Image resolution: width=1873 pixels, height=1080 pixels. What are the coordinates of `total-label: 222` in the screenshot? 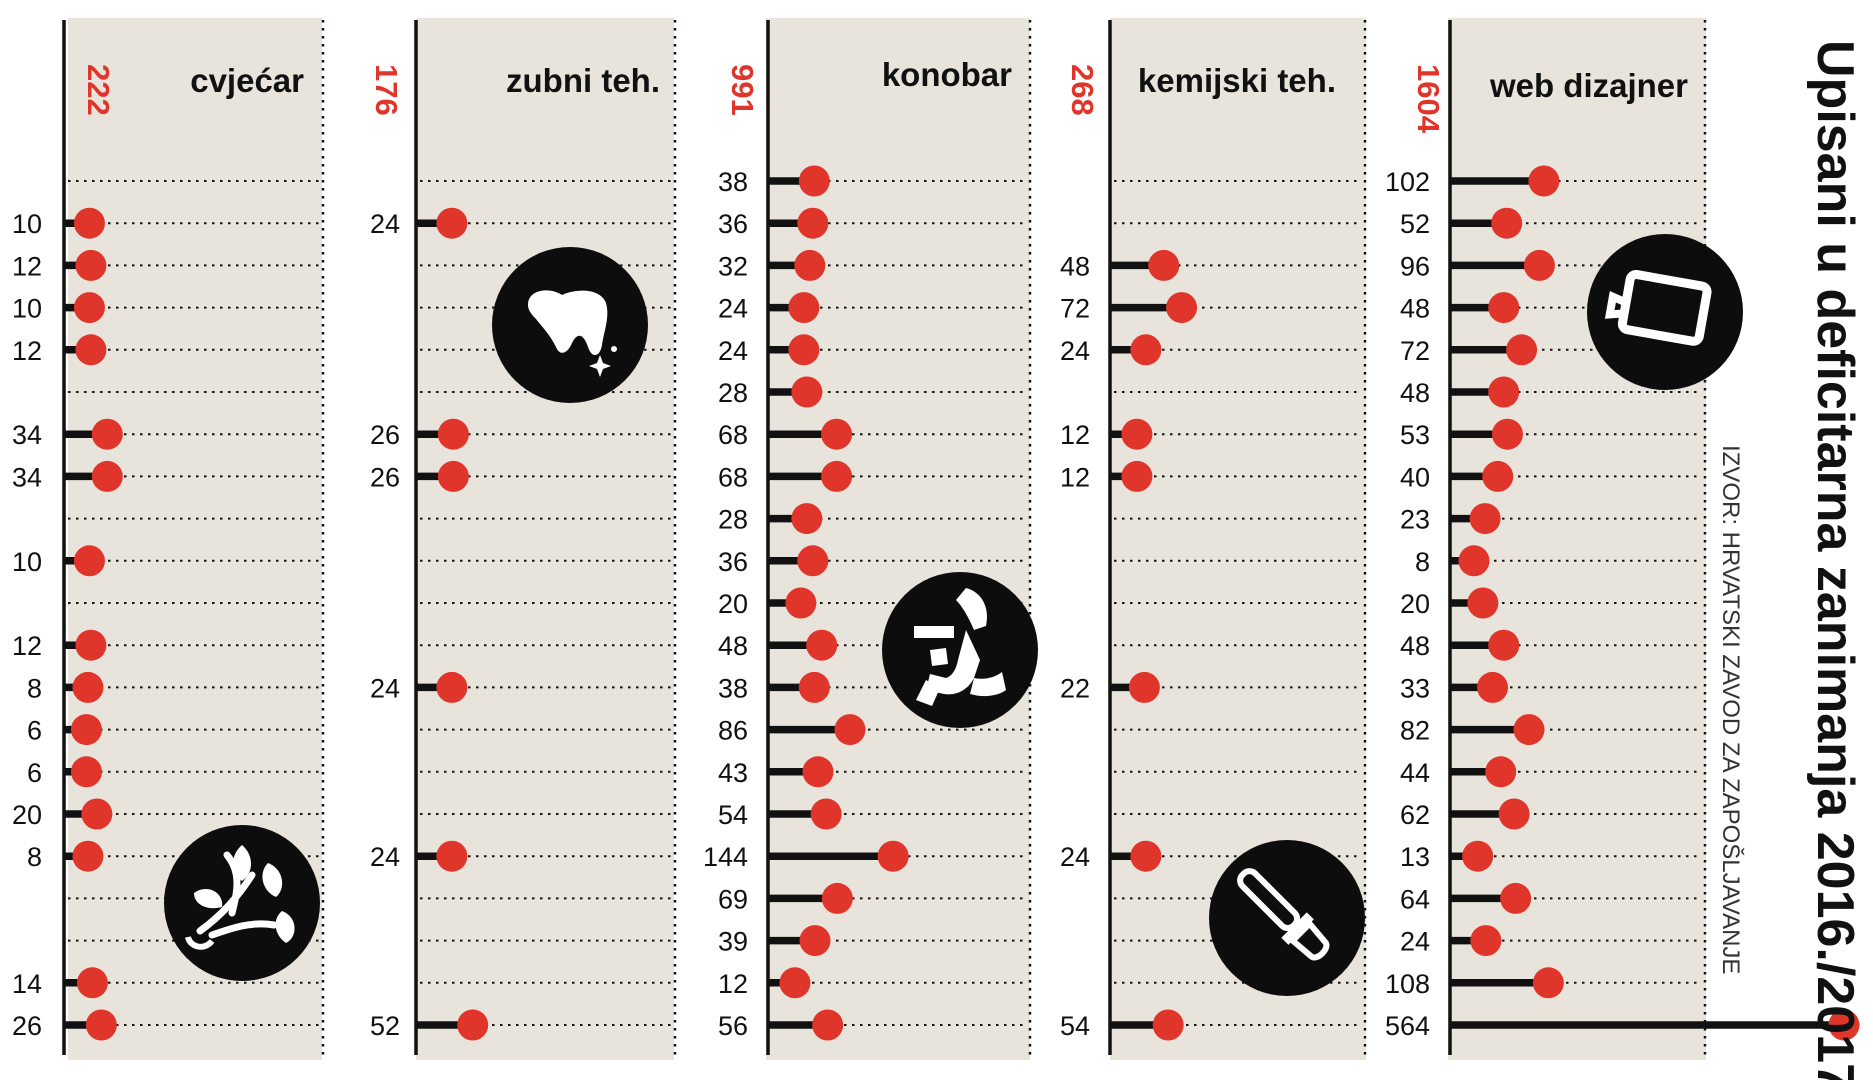 It's located at (98, 90).